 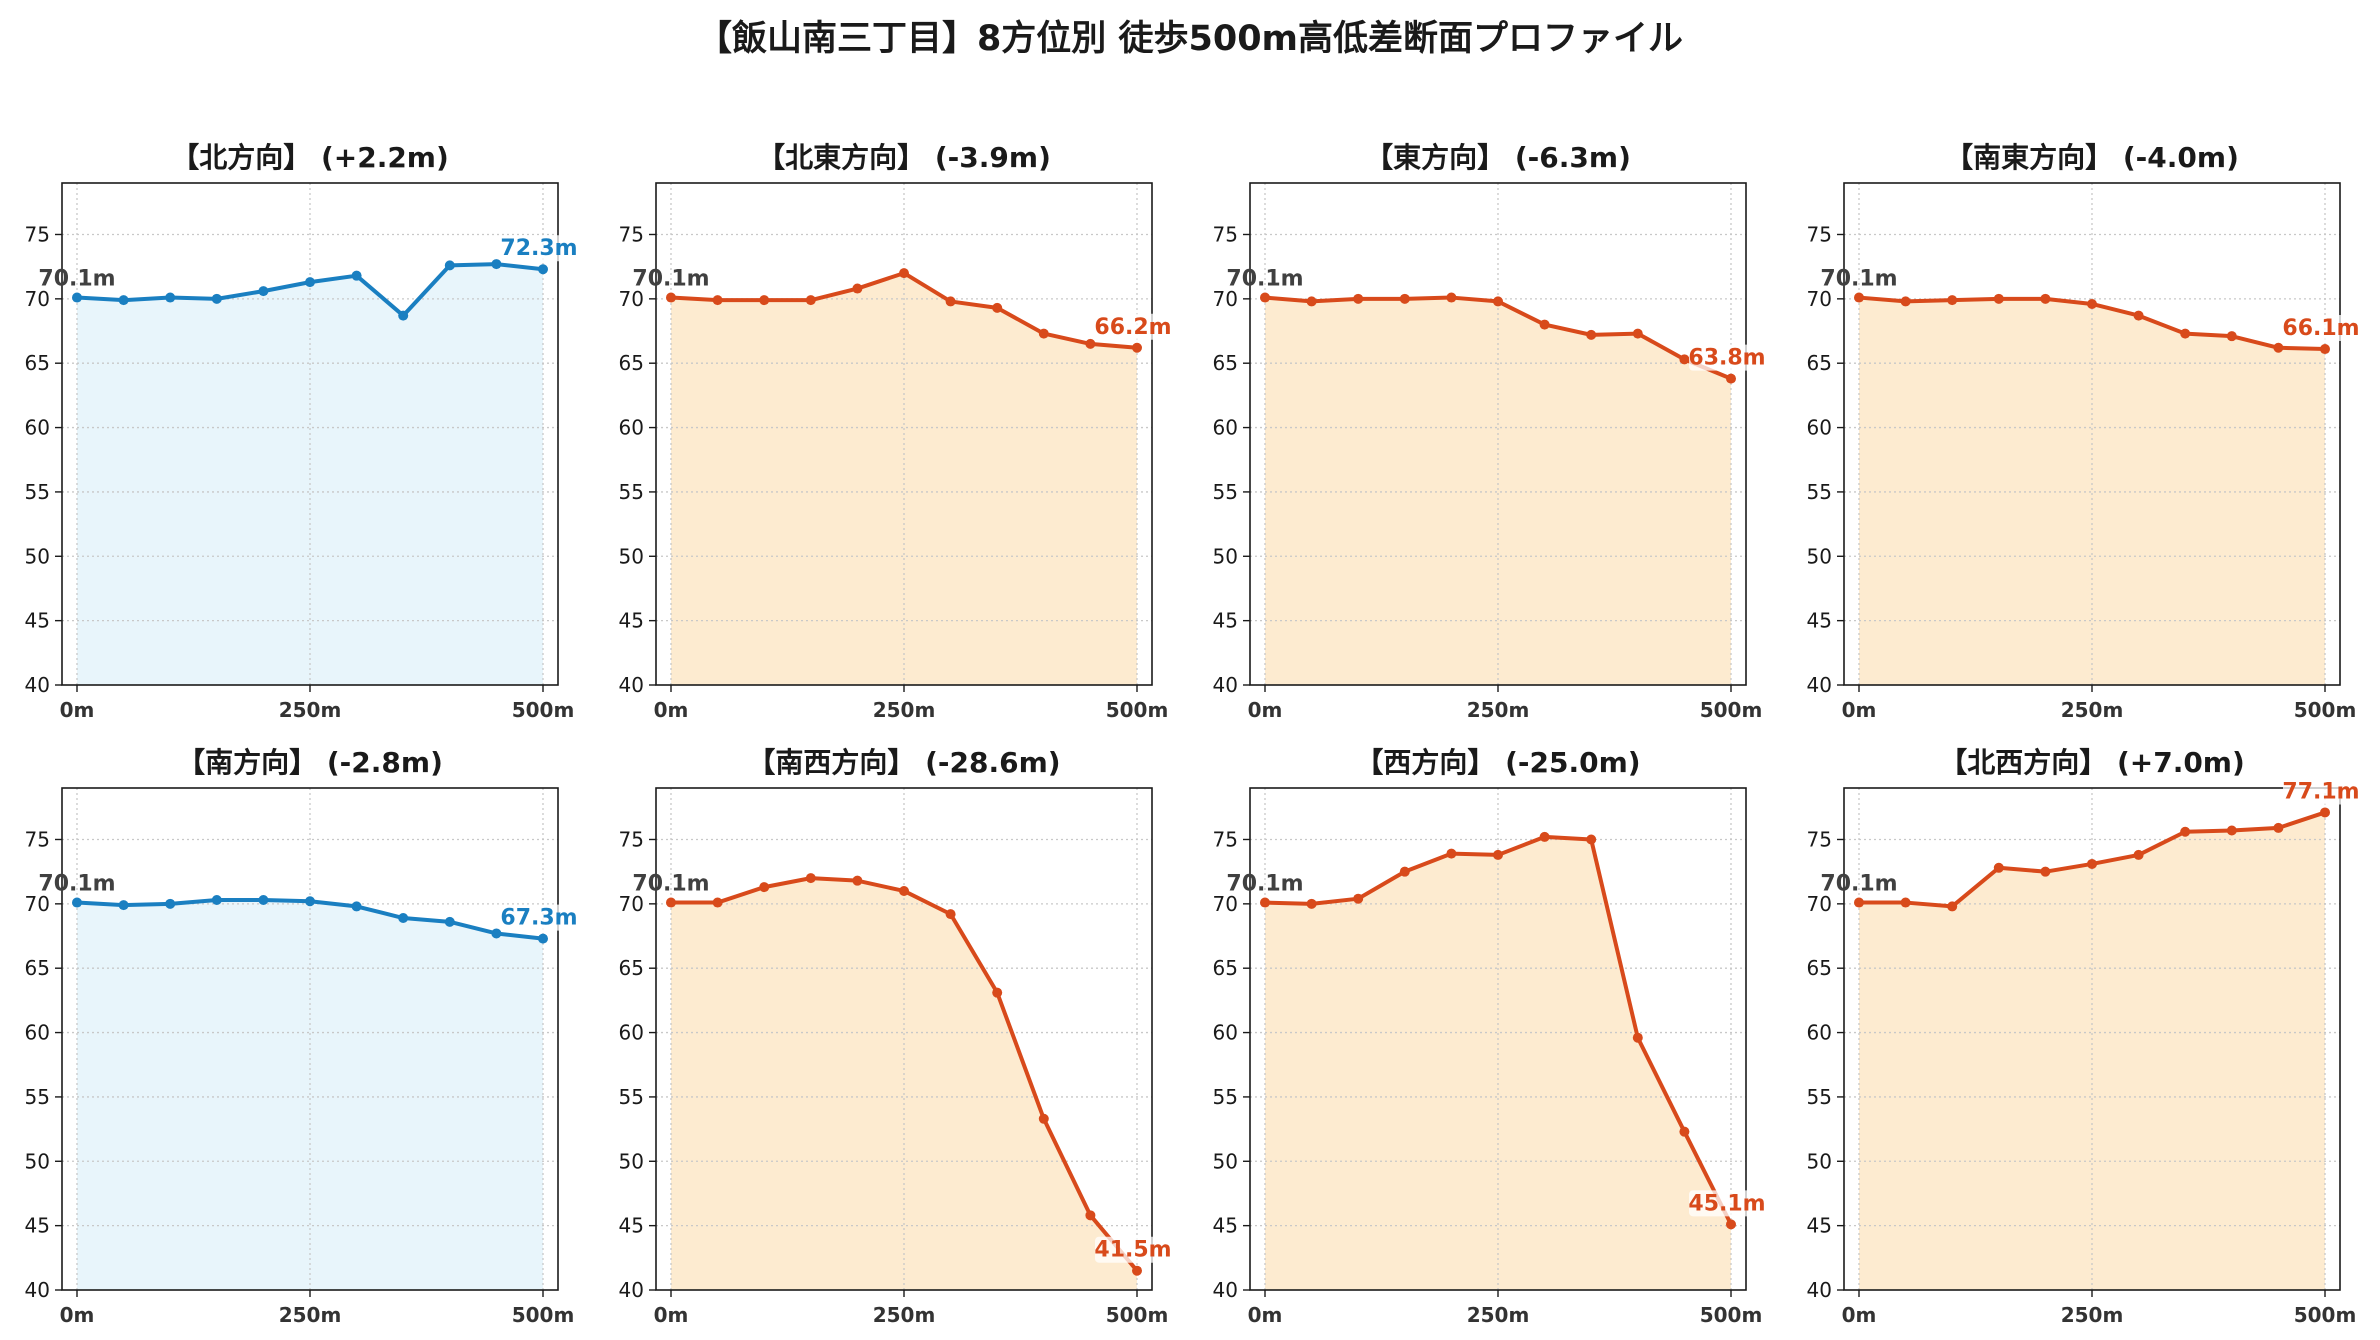 I want to click on panel-8-frame, so click(x=2092, y=1039).